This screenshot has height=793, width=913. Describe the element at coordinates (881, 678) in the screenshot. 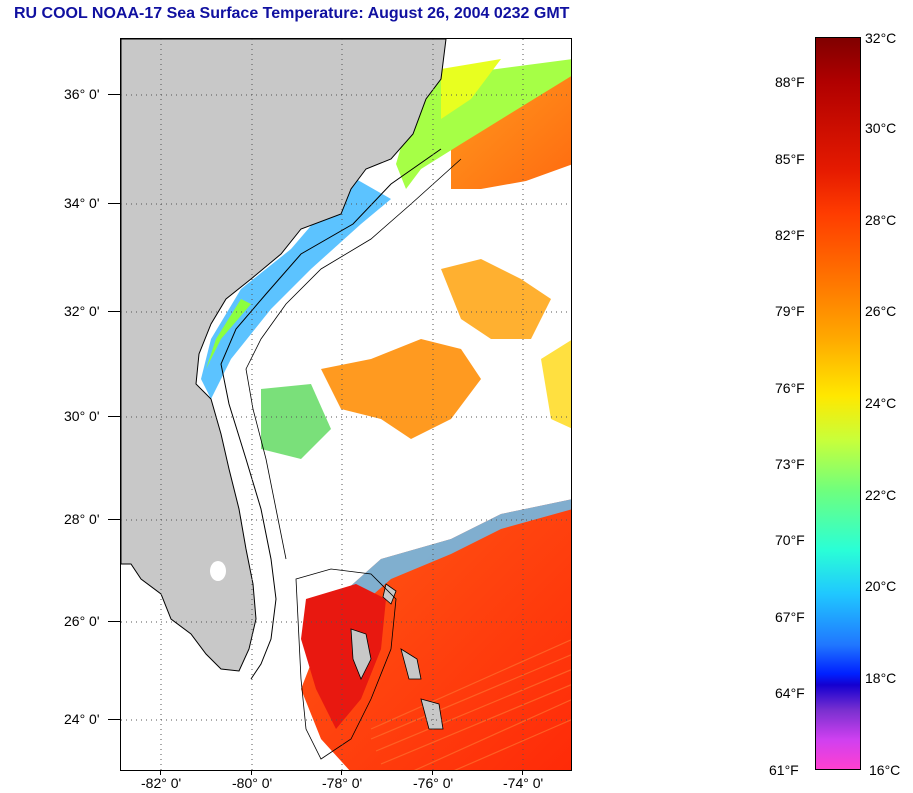

I see `colorbar-label-18c: 18°C` at that location.